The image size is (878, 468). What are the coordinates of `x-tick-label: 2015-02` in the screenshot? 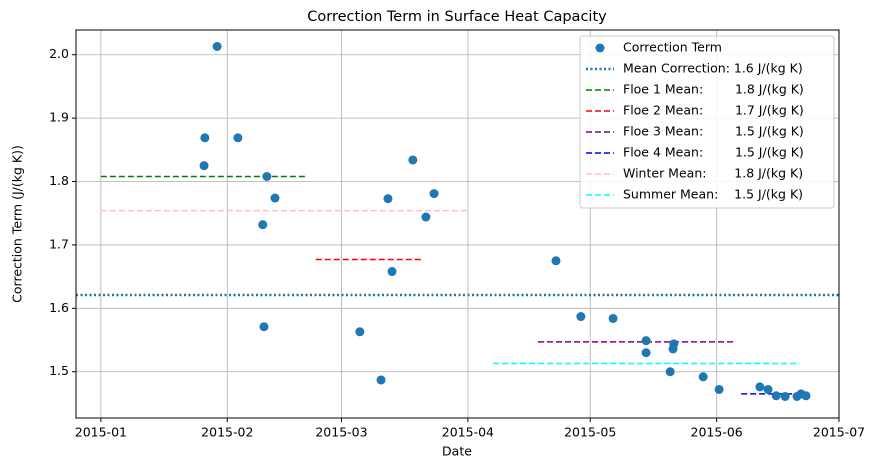 It's located at (227, 432).